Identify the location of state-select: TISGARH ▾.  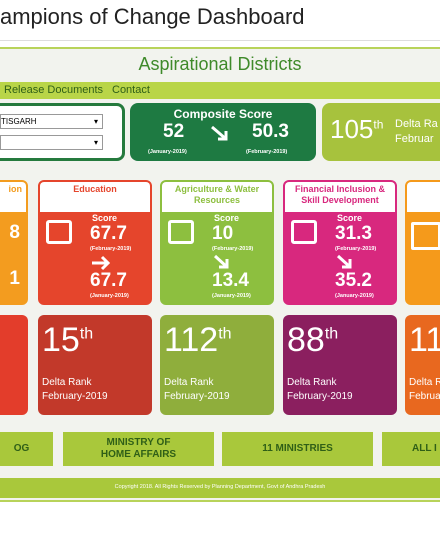
(51, 121).